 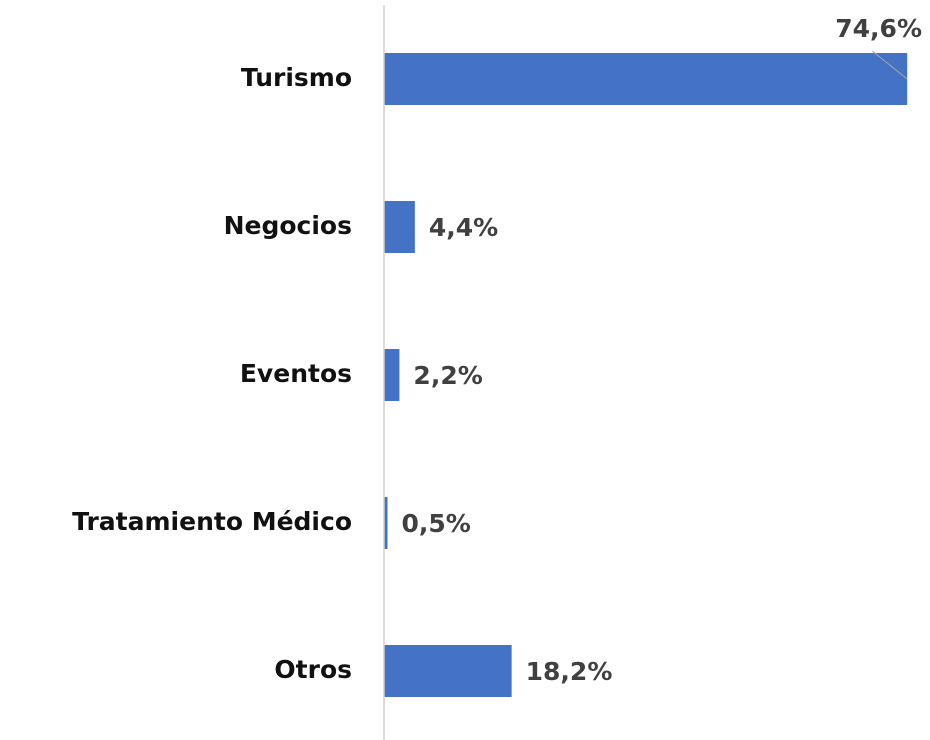 What do you see at coordinates (313, 669) in the screenshot?
I see `category-label: Otros` at bounding box center [313, 669].